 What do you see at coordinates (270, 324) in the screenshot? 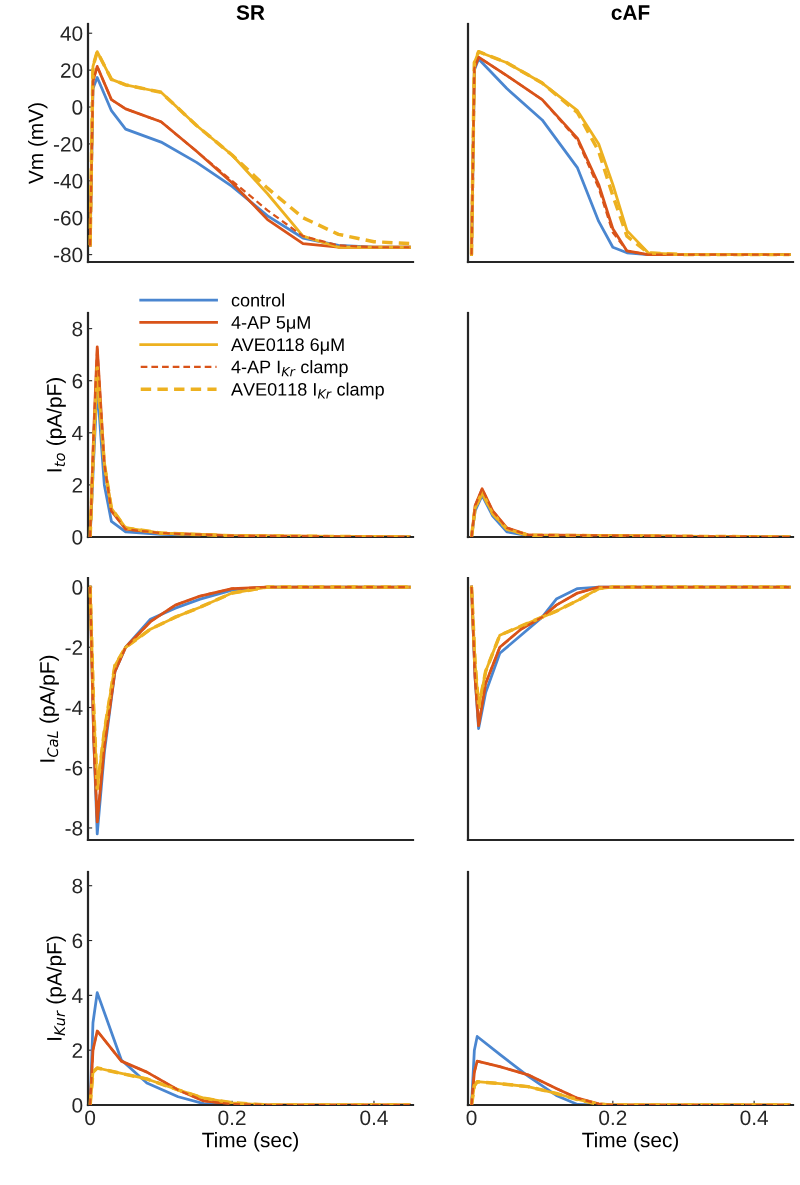
I see `legend-label: 4-AP 5μM` at bounding box center [270, 324].